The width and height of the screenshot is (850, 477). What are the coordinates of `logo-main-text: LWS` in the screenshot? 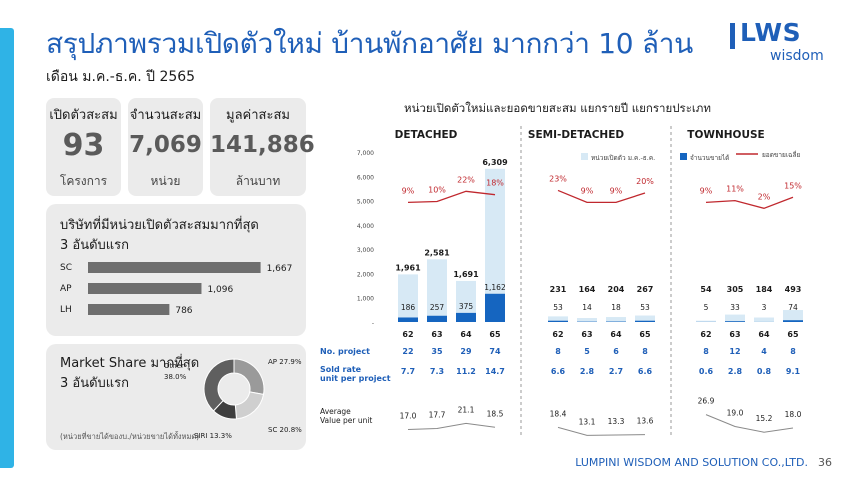 It's located at (771, 32).